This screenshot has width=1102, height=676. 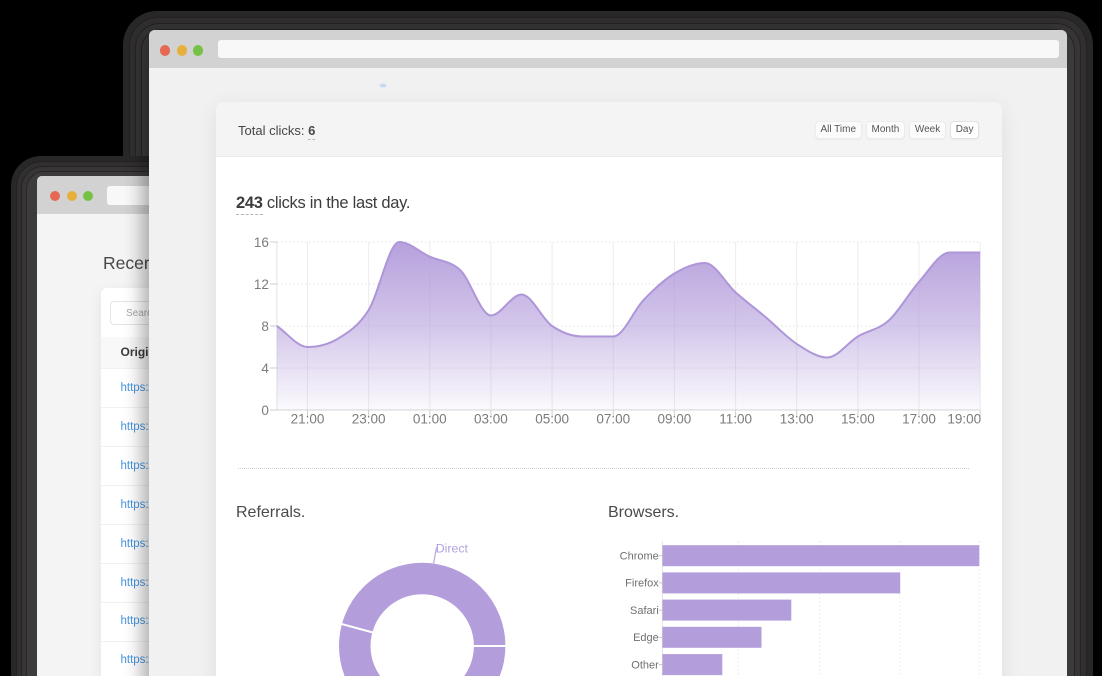 What do you see at coordinates (265, 368) in the screenshot?
I see `svg-text: 4` at bounding box center [265, 368].